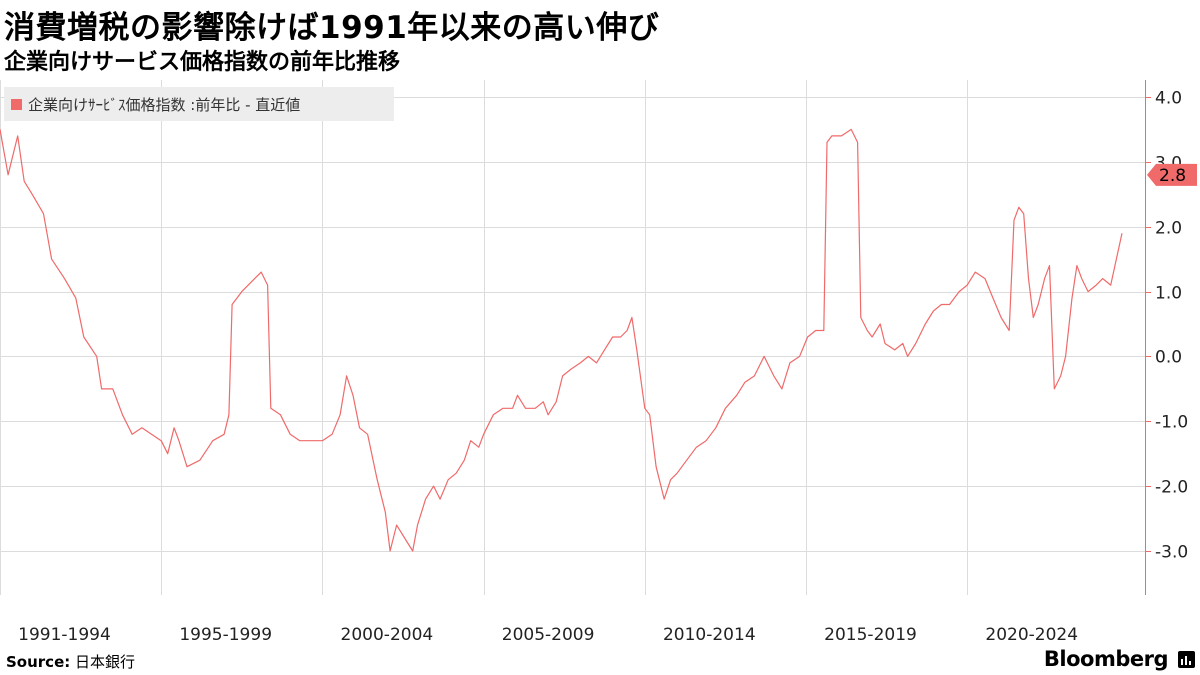  What do you see at coordinates (1106, 659) in the screenshot?
I see `brand-logo: Bloomberg` at bounding box center [1106, 659].